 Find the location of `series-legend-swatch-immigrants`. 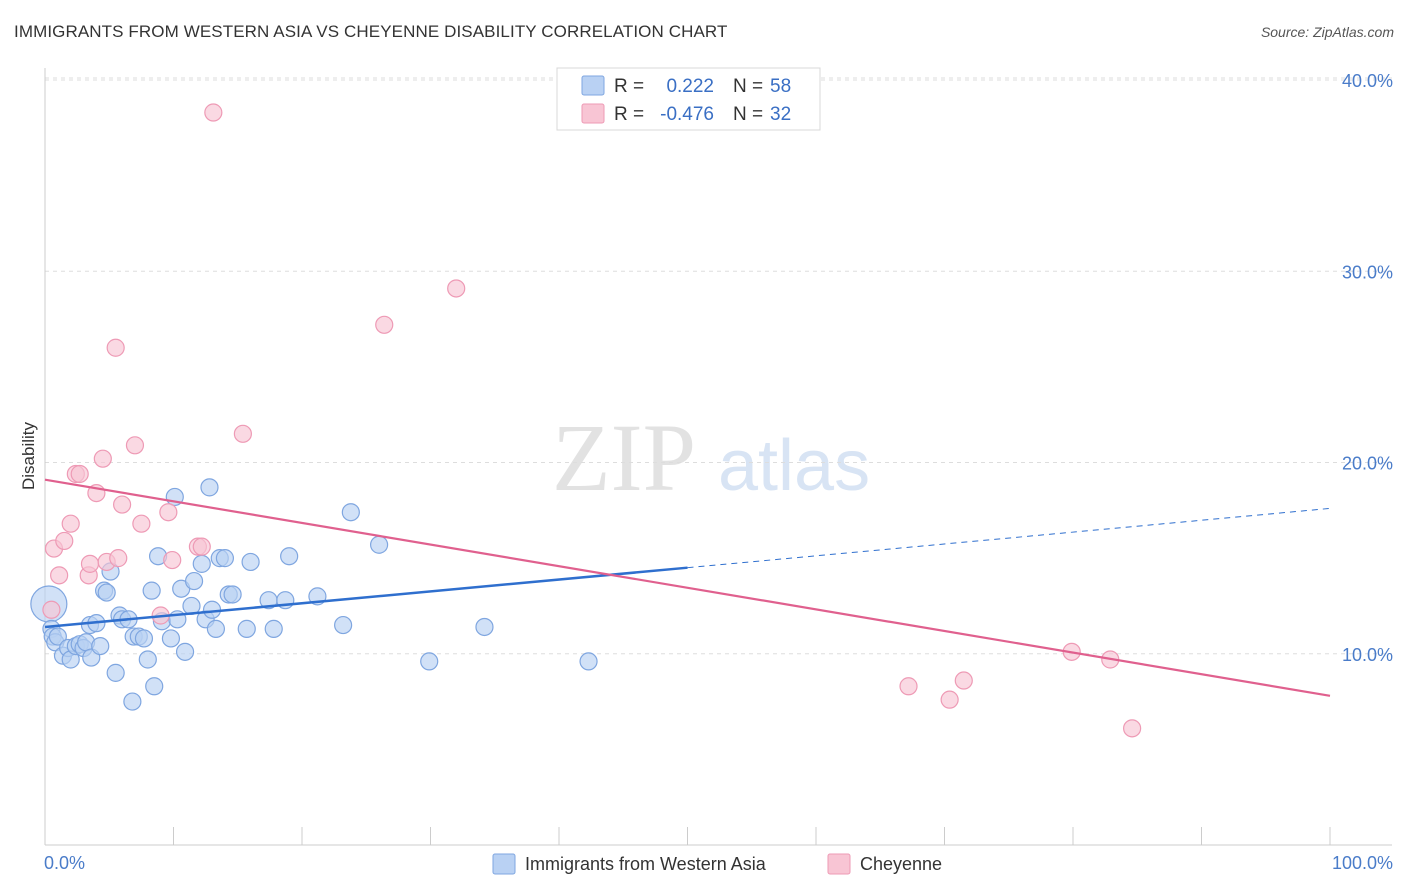

series-legend-swatch-immigrants is located at coordinates (504, 864).